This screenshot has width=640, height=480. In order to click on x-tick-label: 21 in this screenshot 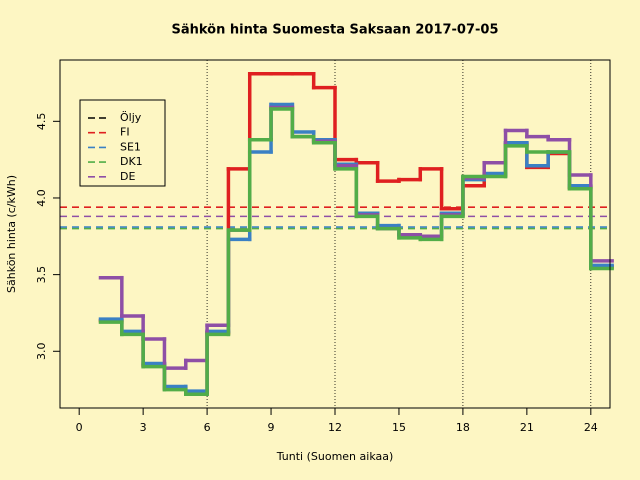, I will do `click(527, 427)`.